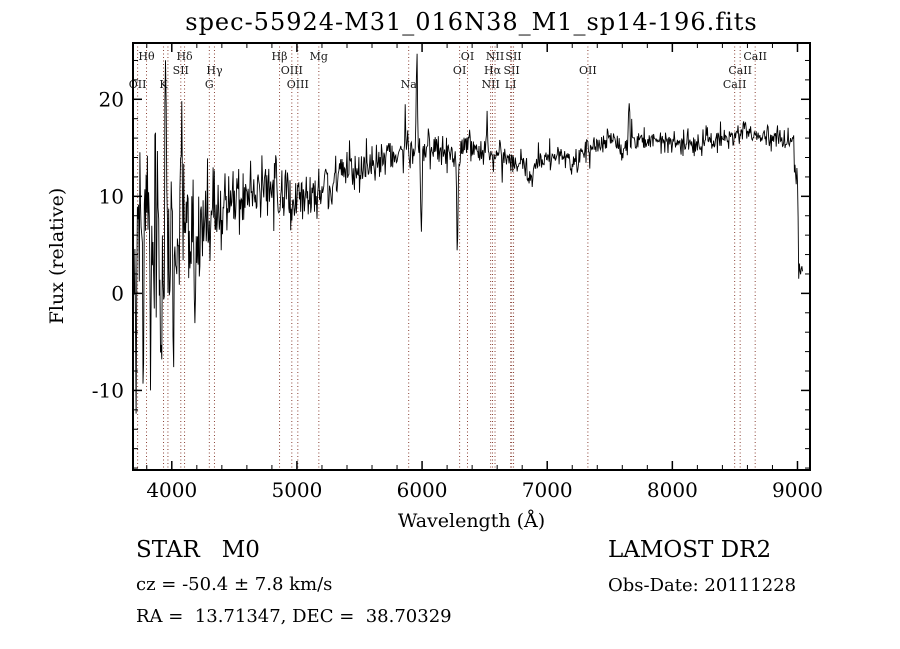 Image resolution: width=900 pixels, height=649 pixels. Describe the element at coordinates (117, 293) in the screenshot. I see `y-tick-label: 0` at that location.